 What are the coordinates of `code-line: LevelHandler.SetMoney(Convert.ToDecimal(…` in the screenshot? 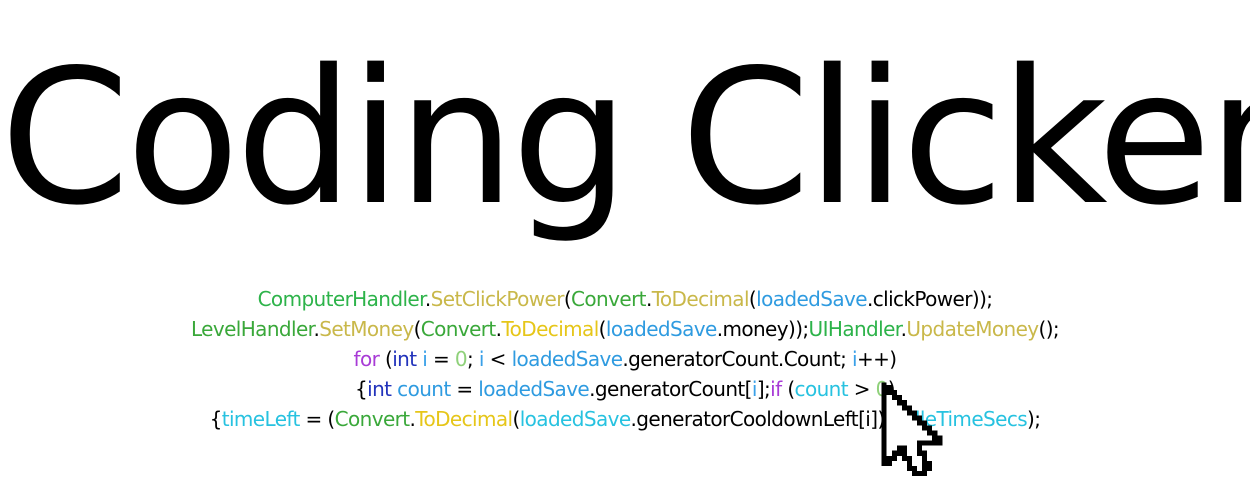 It's located at (625, 329).